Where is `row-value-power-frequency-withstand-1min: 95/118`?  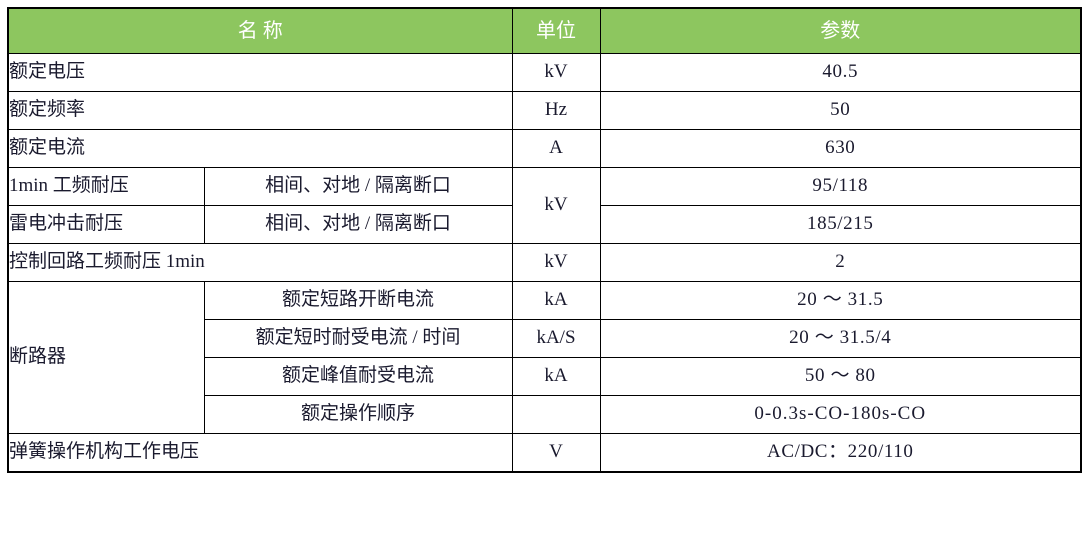
row-value-power-frequency-withstand-1min: 95/118 is located at coordinates (840, 186).